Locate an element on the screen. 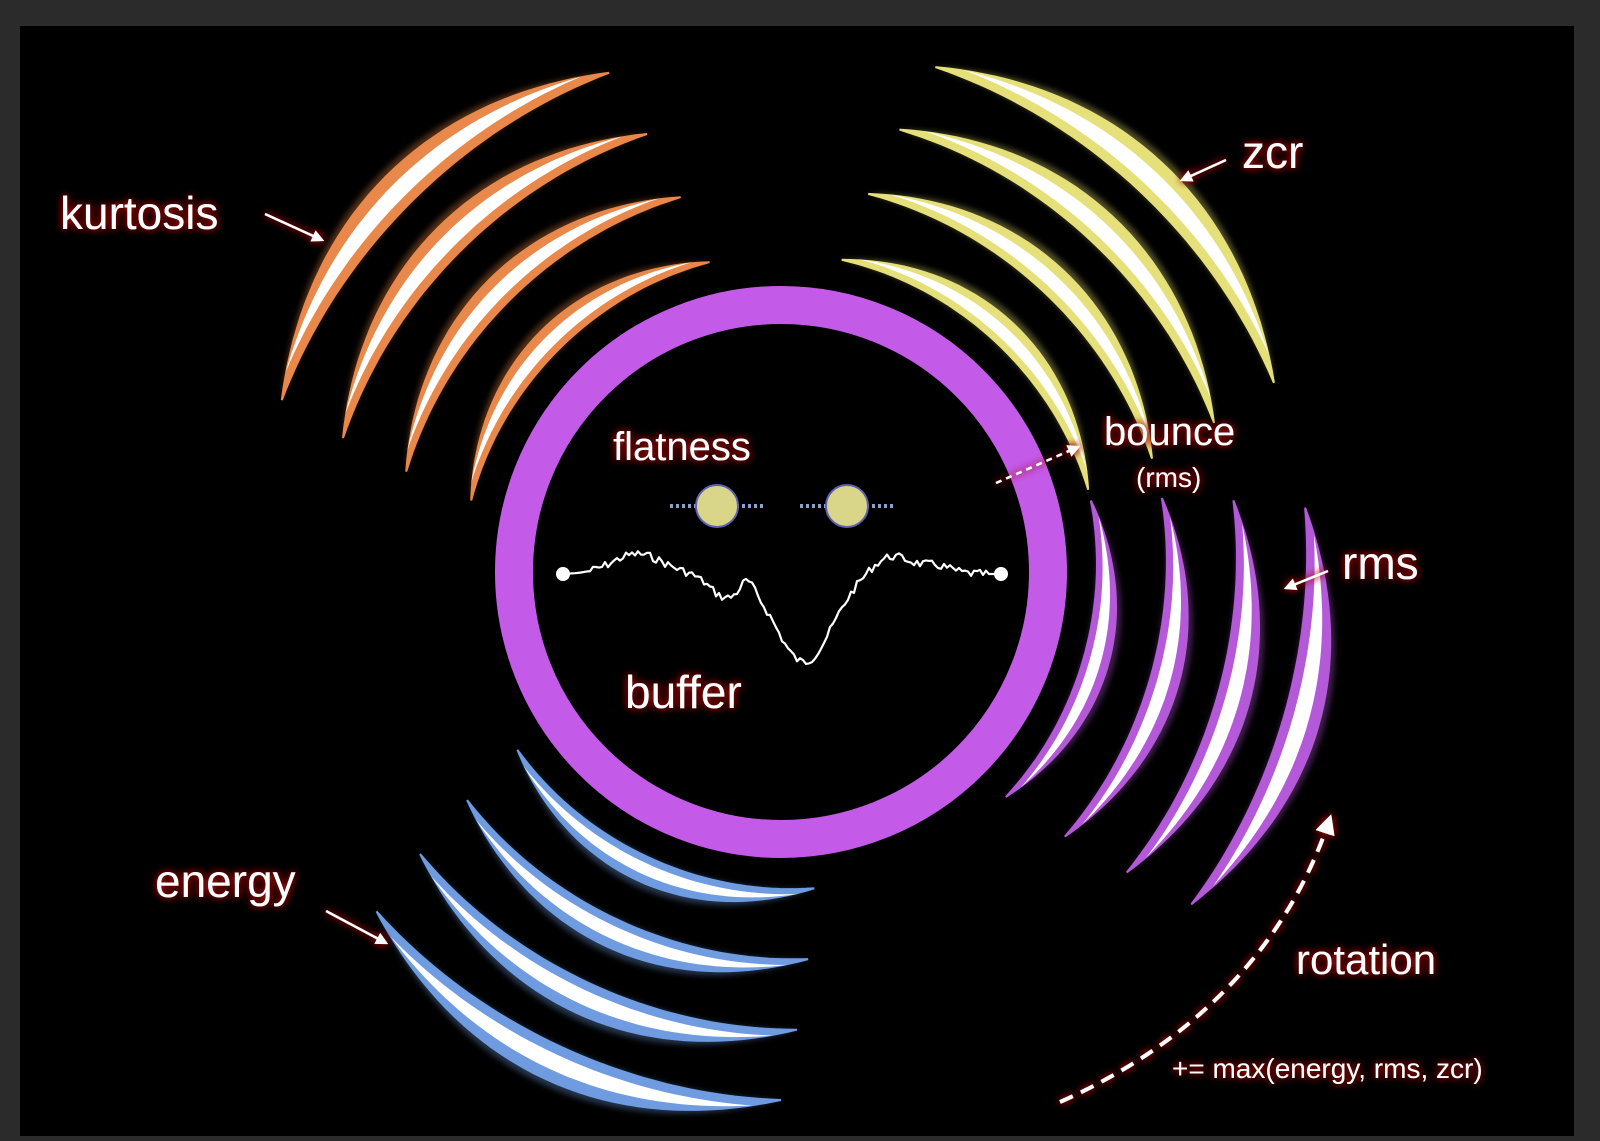  waveform-start-dot is located at coordinates (563, 574).